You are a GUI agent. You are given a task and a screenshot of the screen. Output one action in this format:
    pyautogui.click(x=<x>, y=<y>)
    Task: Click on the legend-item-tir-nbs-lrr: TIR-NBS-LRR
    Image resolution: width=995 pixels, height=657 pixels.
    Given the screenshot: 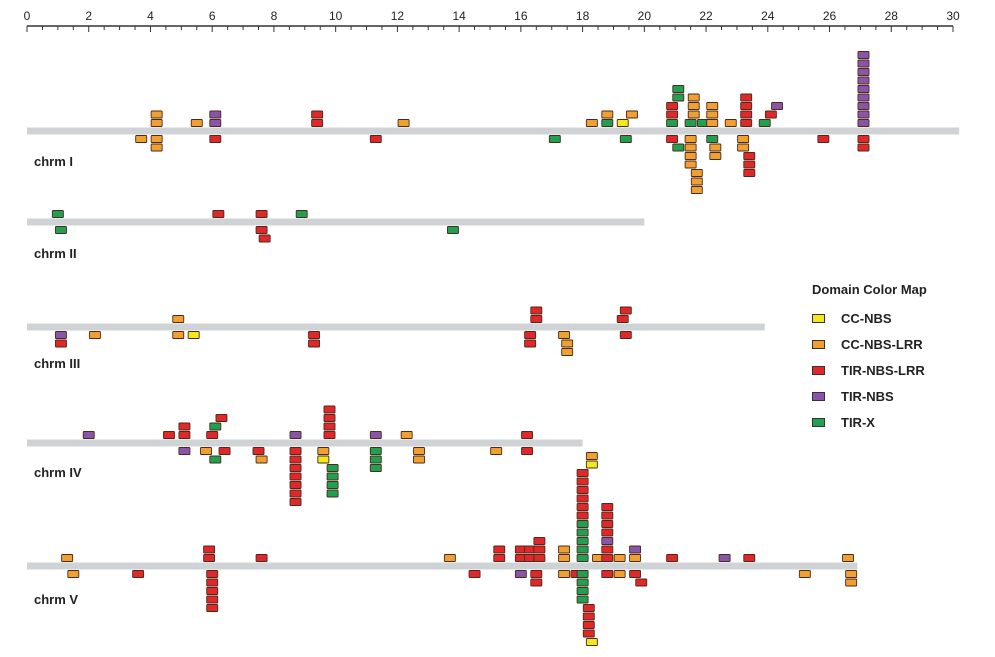 What is the action you would take?
    pyautogui.click(x=897, y=370)
    